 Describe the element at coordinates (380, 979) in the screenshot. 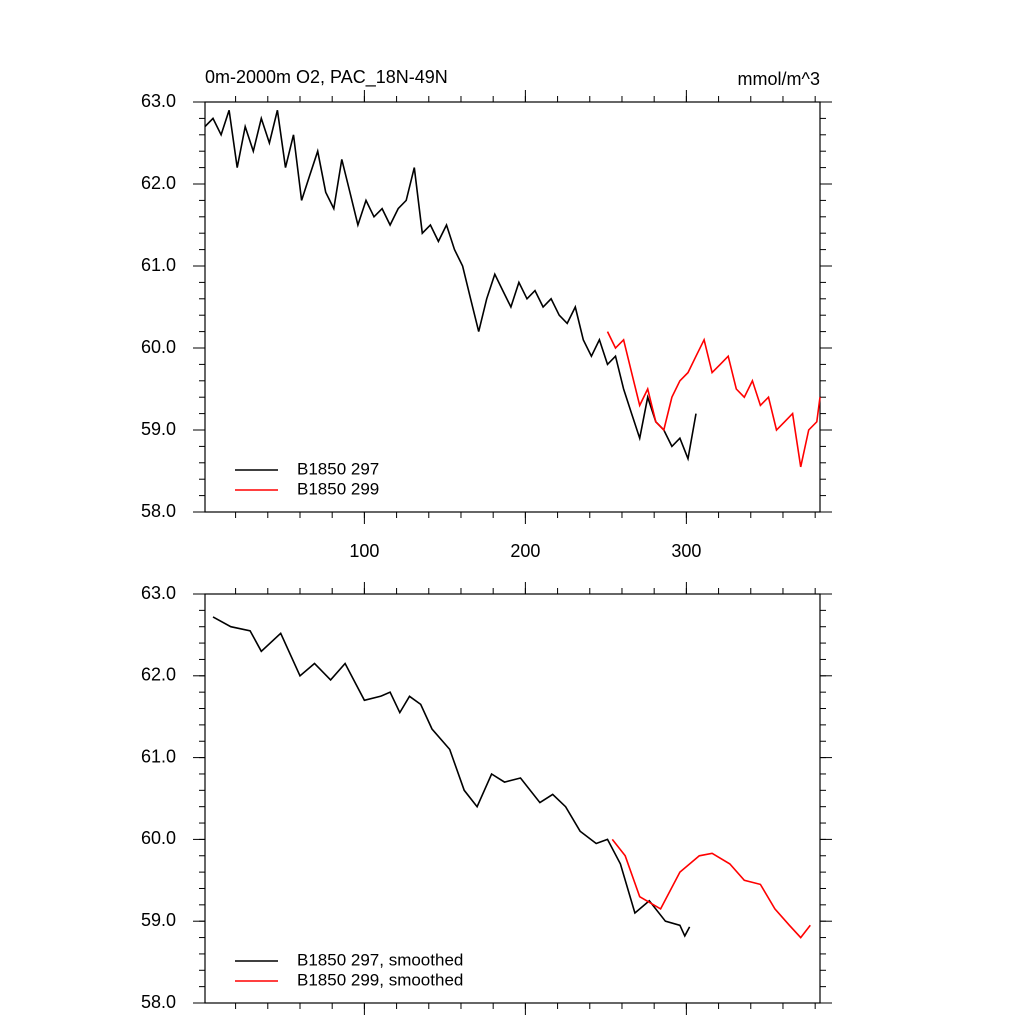

I see `legend-label: B1850 299, smoothed` at that location.